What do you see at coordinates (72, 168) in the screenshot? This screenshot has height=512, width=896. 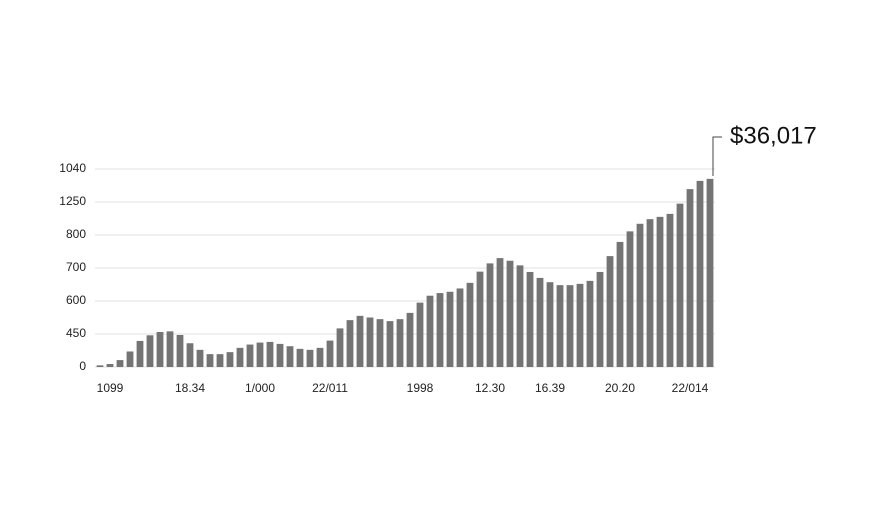 I see `y-tick-label: 1040` at bounding box center [72, 168].